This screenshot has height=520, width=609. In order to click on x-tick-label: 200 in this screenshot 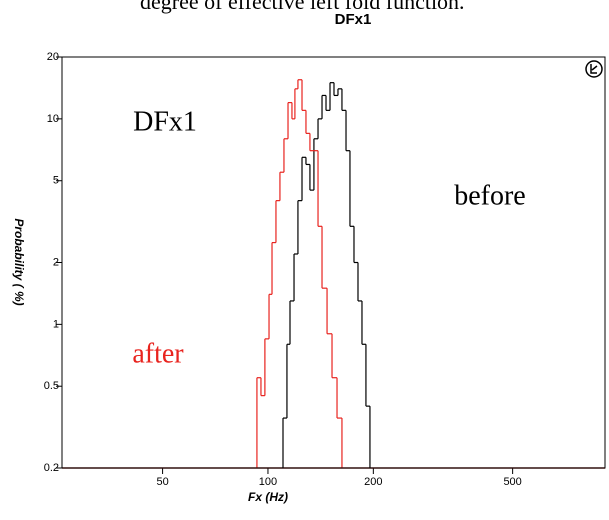, I will do `click(373, 482)`.